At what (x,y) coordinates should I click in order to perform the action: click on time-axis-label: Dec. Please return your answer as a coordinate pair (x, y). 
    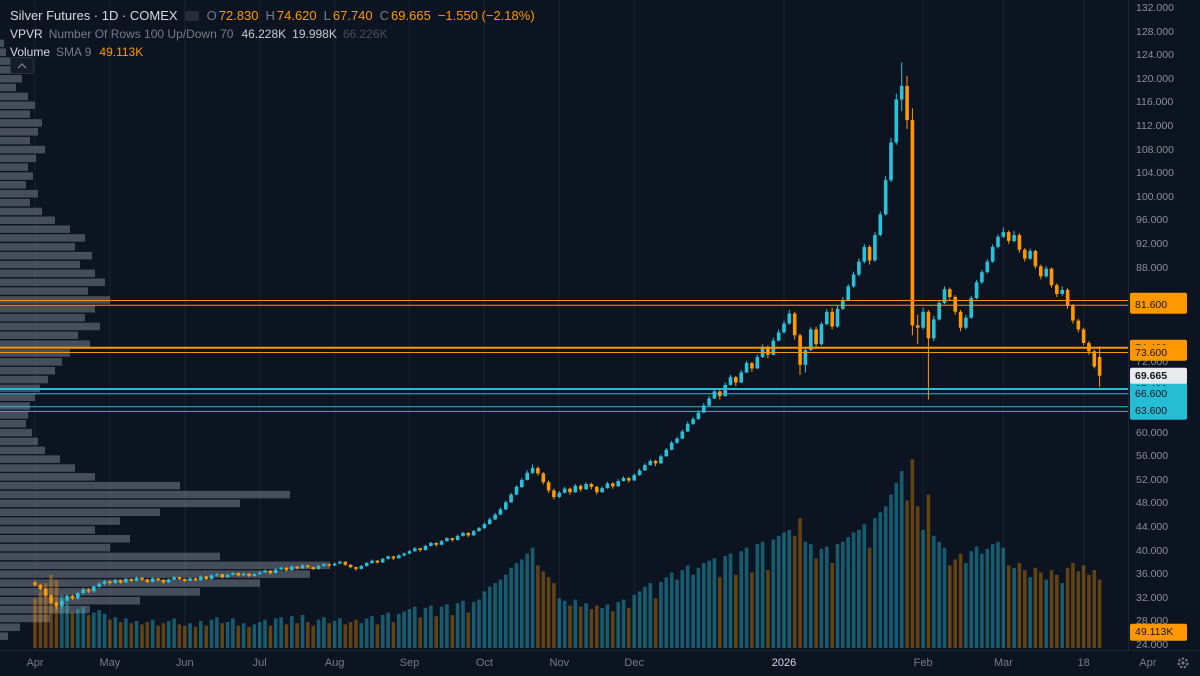
    Looking at the image, I should click on (634, 663).